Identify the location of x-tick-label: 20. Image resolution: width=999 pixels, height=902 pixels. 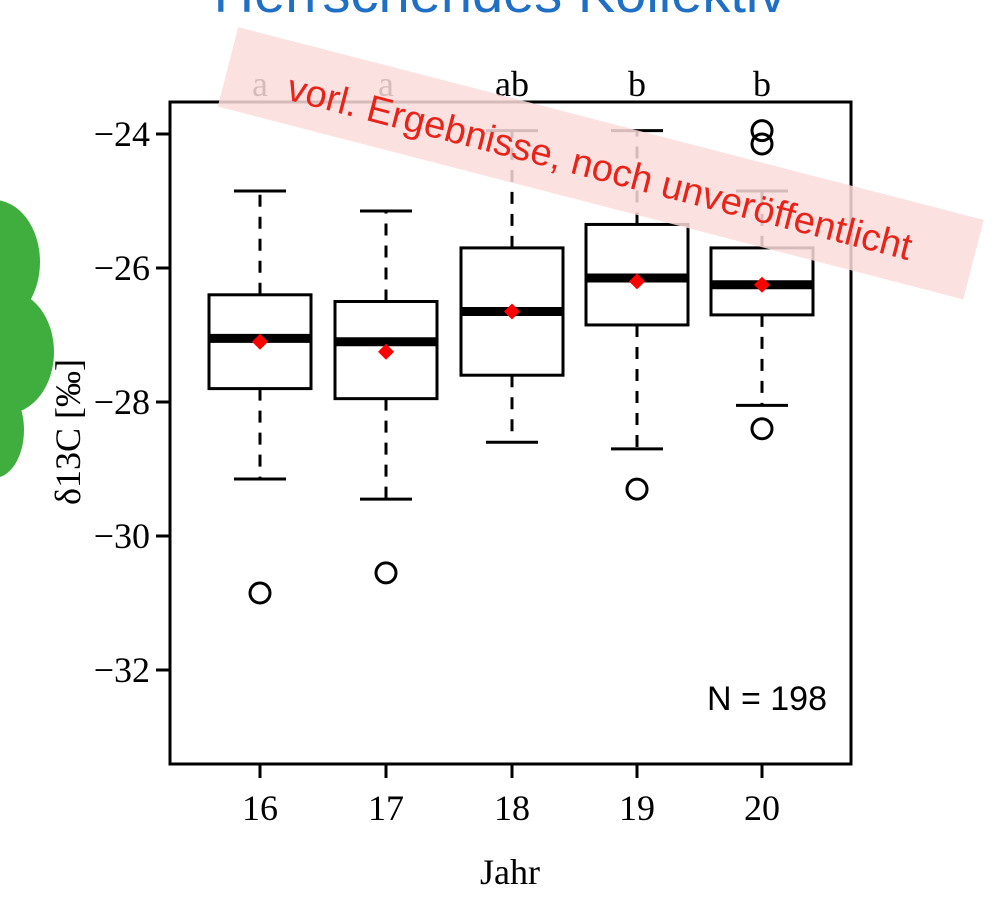
(762, 808).